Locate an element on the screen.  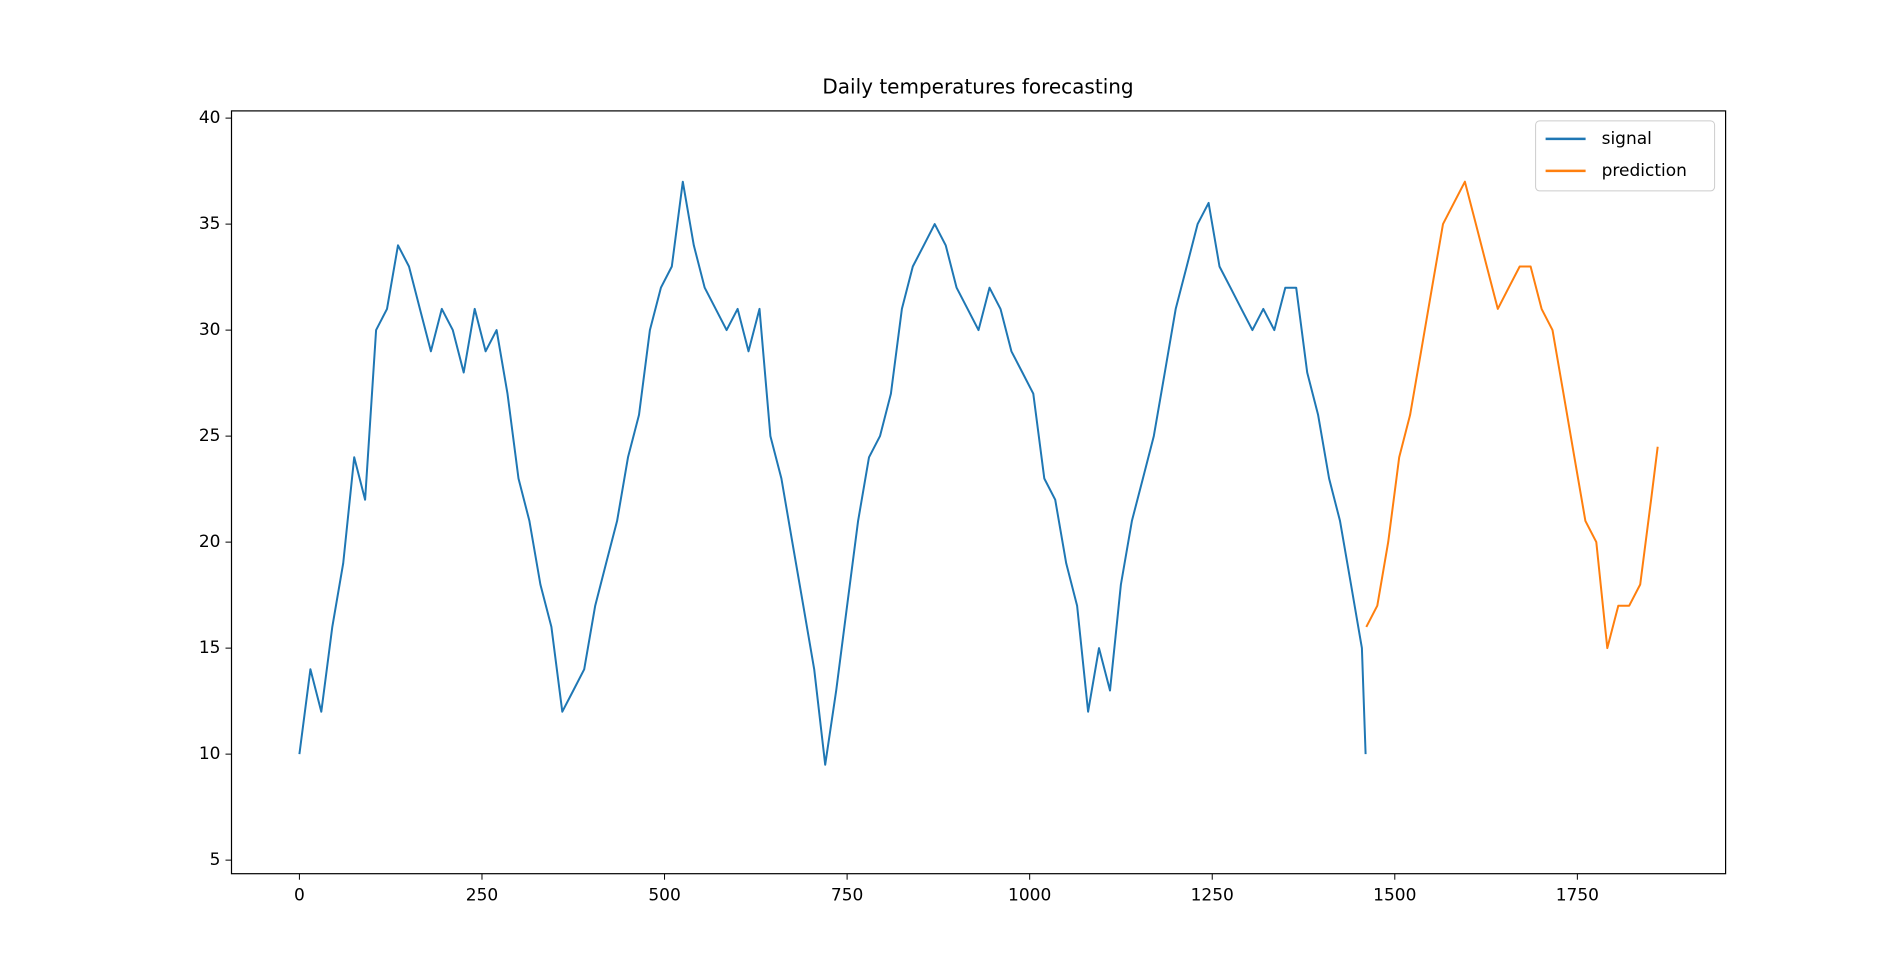
legend-label: signal is located at coordinates (1627, 139).